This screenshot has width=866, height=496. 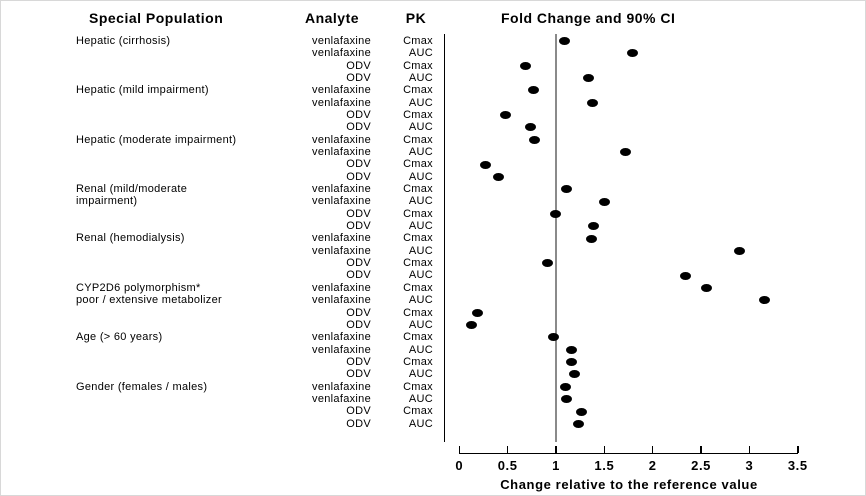 I want to click on x-axis-tick-label: 0, so click(x=459, y=465).